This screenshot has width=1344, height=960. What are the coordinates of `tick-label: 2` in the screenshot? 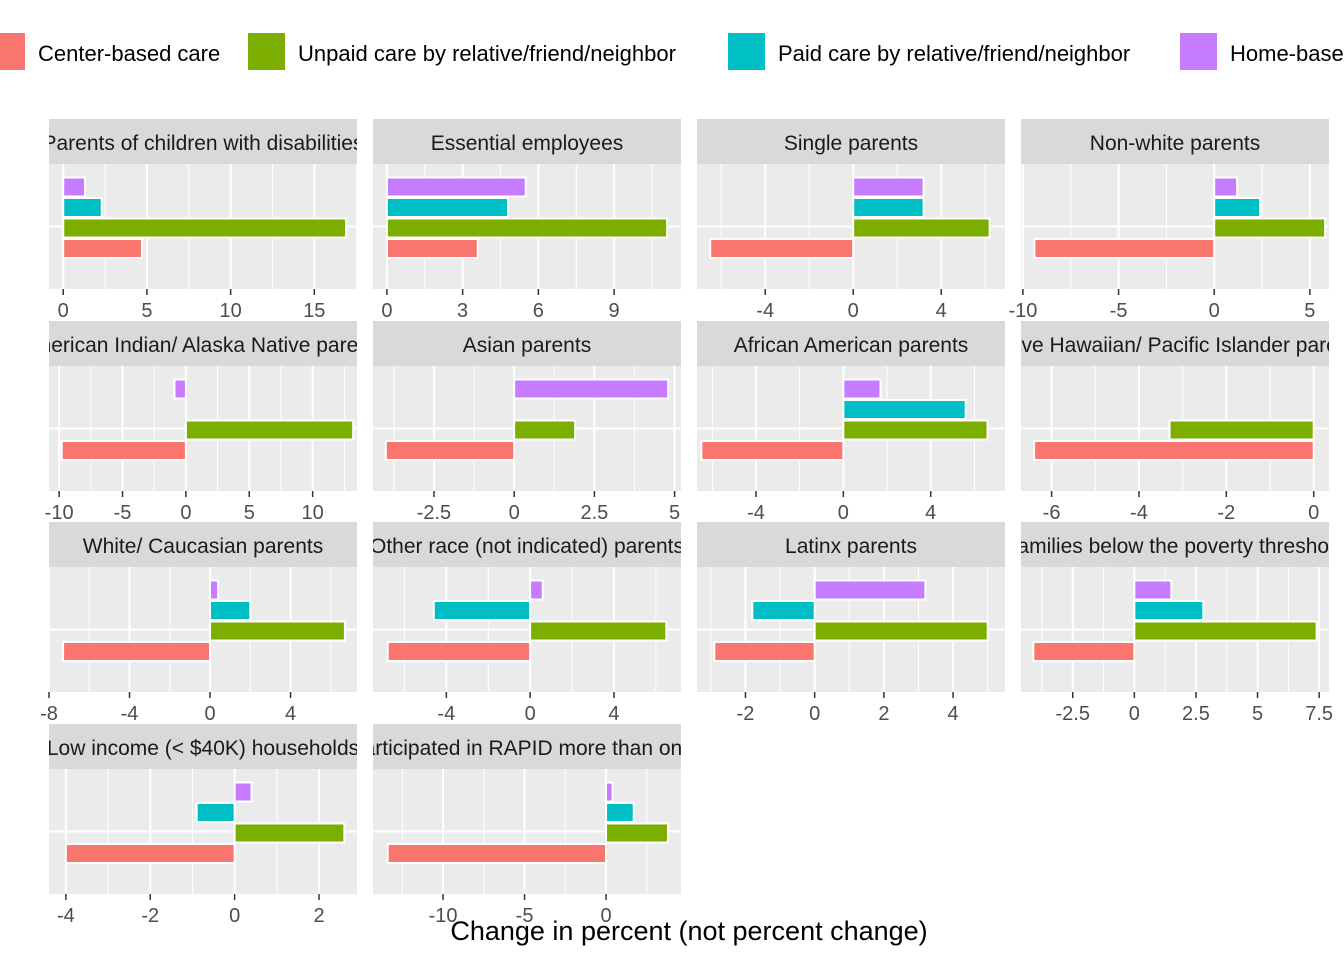 It's located at (318, 916).